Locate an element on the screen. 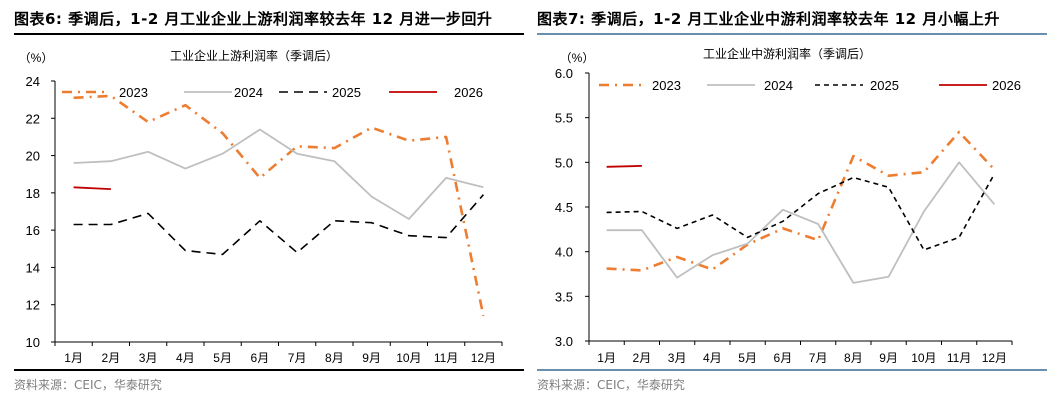 The width and height of the screenshot is (1050, 413). y-tick-label: 6.0 is located at coordinates (564, 73).